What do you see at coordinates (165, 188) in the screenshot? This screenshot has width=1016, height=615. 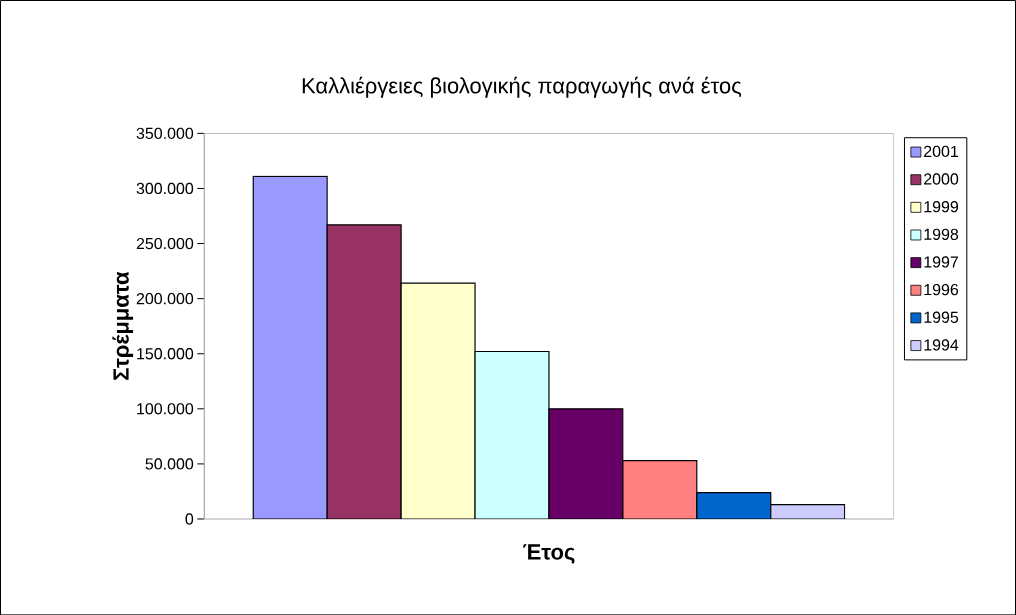 I see `y-tick-label: 300.000` at bounding box center [165, 188].